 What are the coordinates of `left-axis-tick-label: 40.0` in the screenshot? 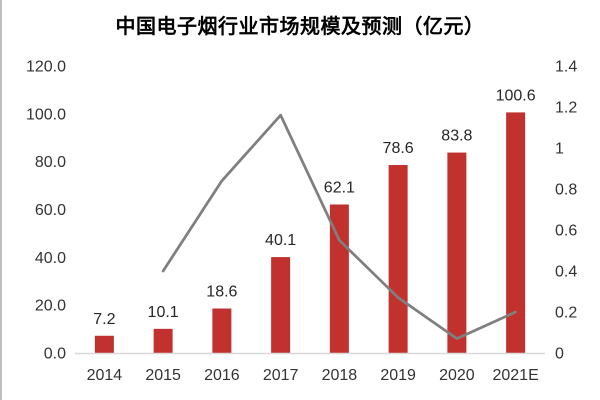 It's located at (50, 258).